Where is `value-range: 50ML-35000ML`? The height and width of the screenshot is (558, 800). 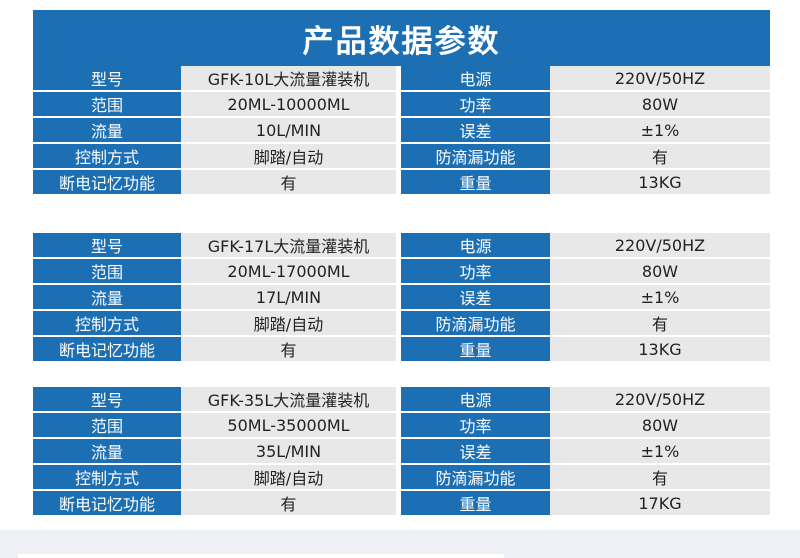
value-range: 50ML-35000ML is located at coordinates (291, 426).